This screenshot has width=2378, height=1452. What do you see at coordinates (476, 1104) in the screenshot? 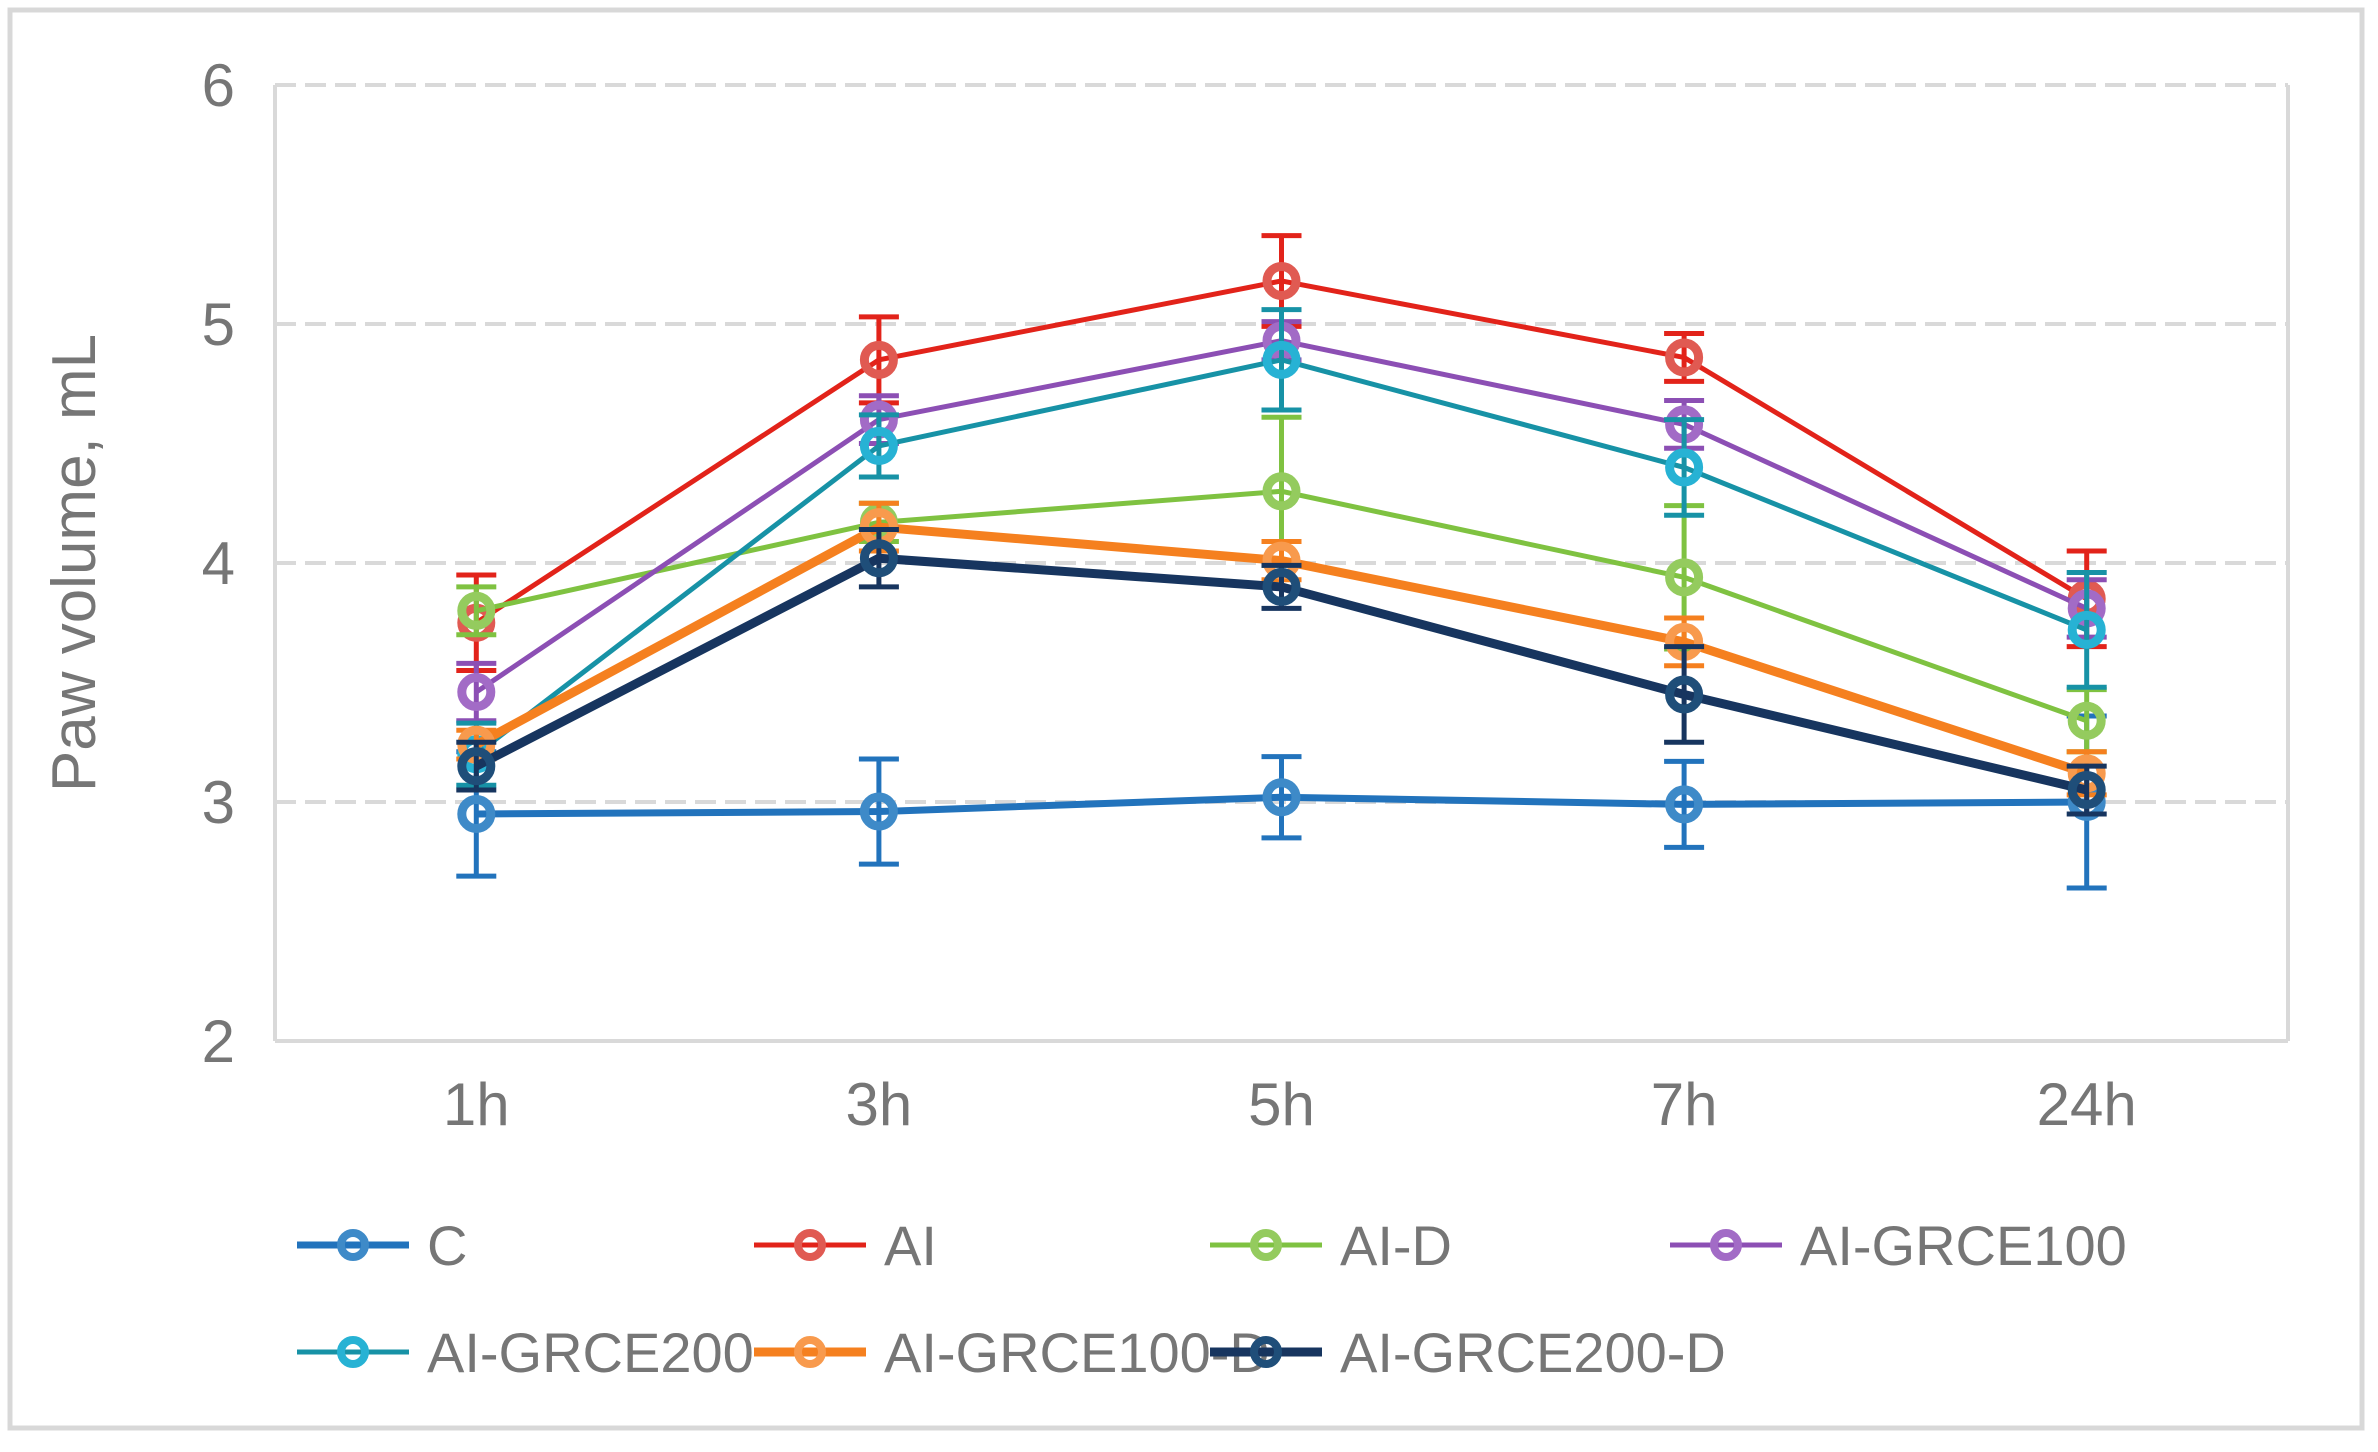
I see `x-tick-label-1h: 1h` at bounding box center [476, 1104].